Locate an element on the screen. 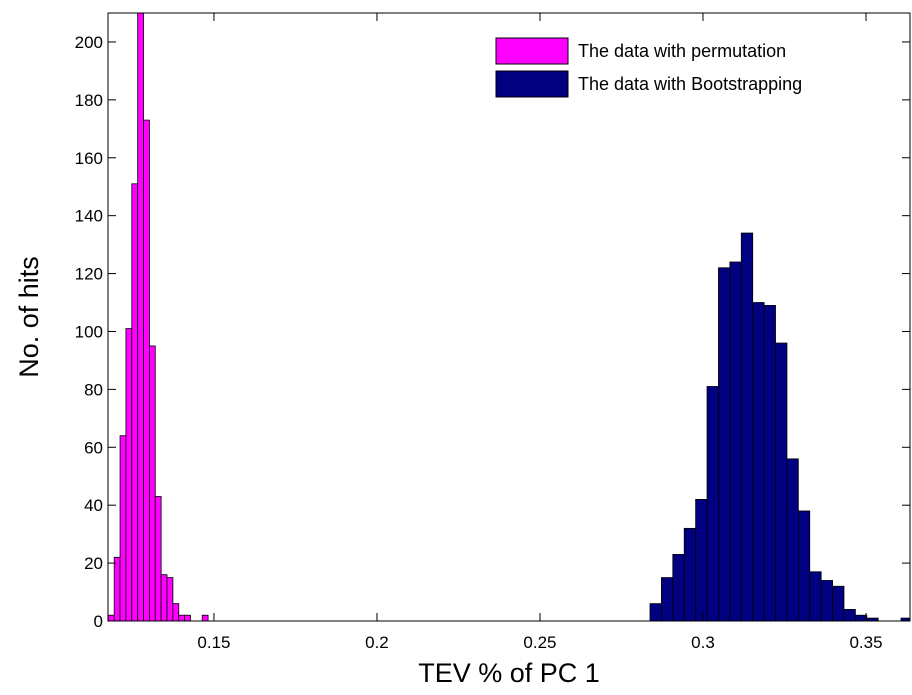 This screenshot has height=695, width=912. x-tick-label: 0.25 is located at coordinates (539, 642).